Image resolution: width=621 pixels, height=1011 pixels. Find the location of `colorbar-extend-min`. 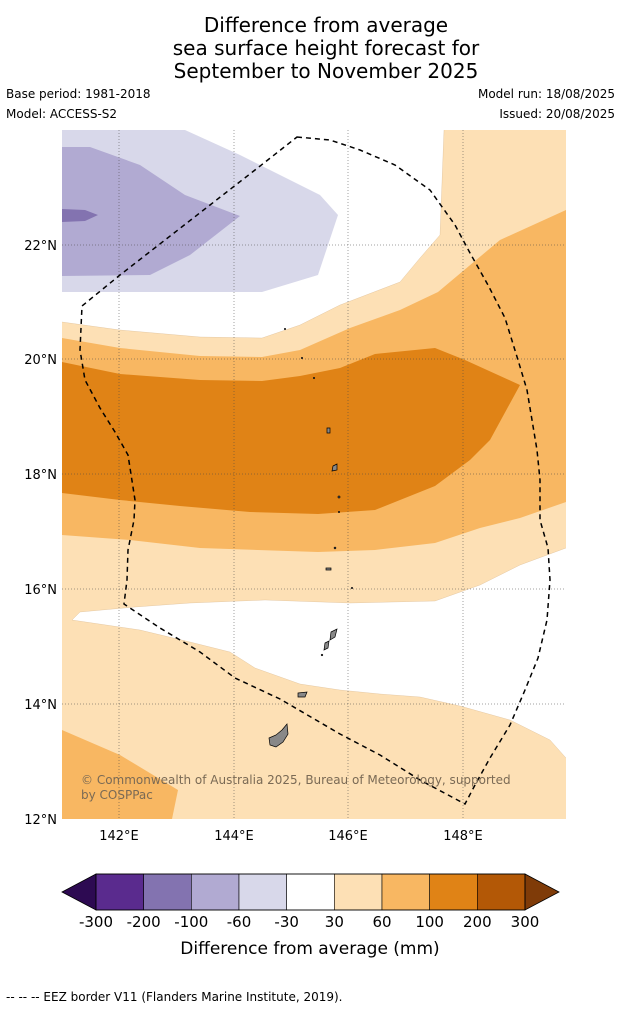

colorbar-extend-min is located at coordinates (79, 892).